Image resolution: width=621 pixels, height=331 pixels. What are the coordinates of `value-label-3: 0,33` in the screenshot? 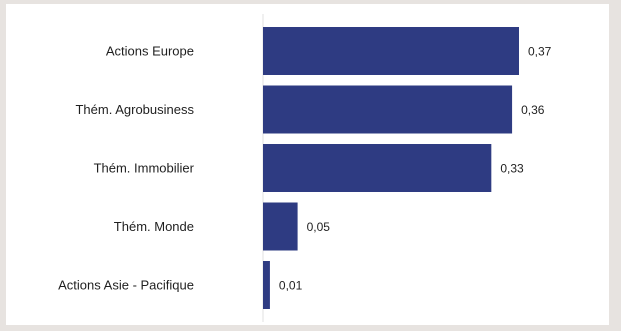 It's located at (512, 169).